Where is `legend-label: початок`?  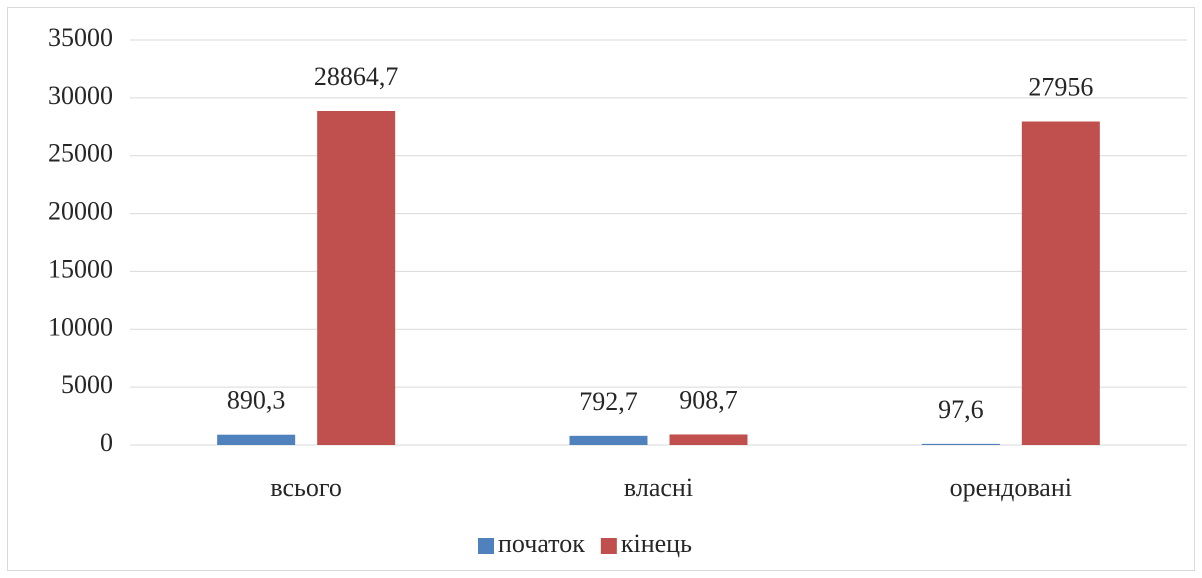
legend-label: початок is located at coordinates (541, 543).